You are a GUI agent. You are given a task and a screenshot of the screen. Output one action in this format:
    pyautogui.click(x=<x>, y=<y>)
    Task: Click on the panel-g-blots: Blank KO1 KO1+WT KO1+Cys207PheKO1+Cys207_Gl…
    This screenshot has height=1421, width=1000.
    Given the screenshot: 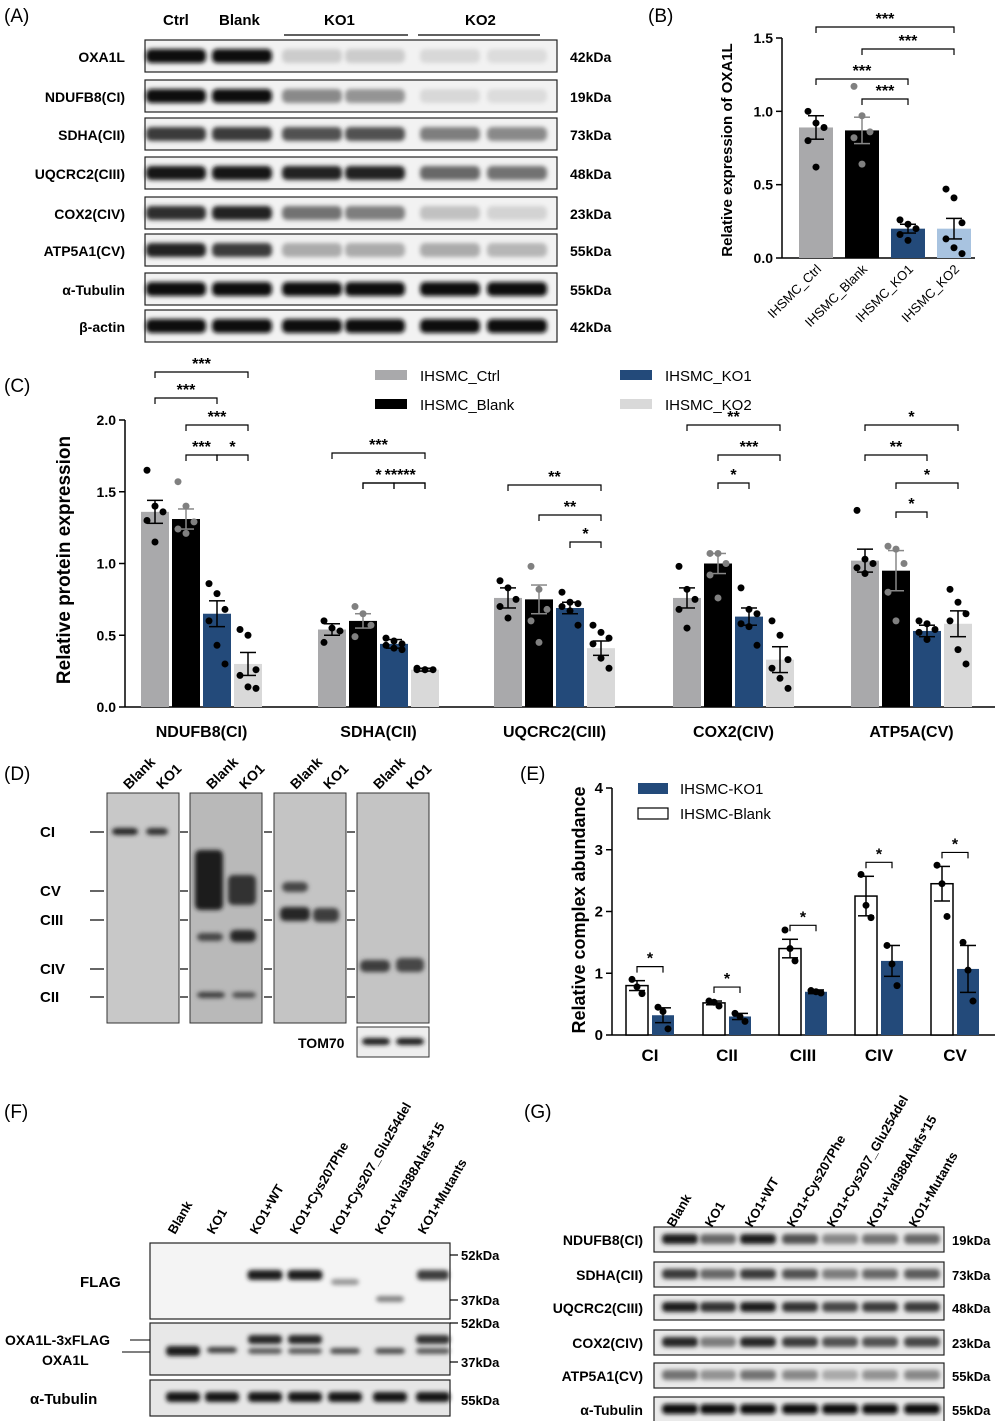 What is the action you would take?
    pyautogui.click(x=772, y=1257)
    